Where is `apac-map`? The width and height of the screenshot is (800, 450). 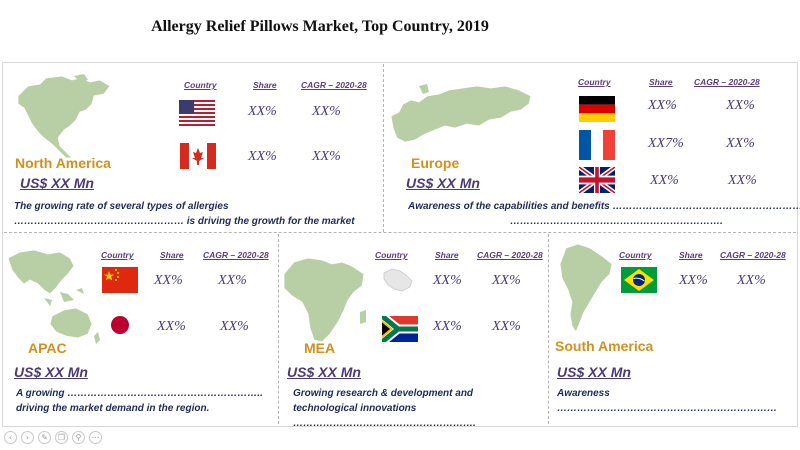
apac-map is located at coordinates (53, 296).